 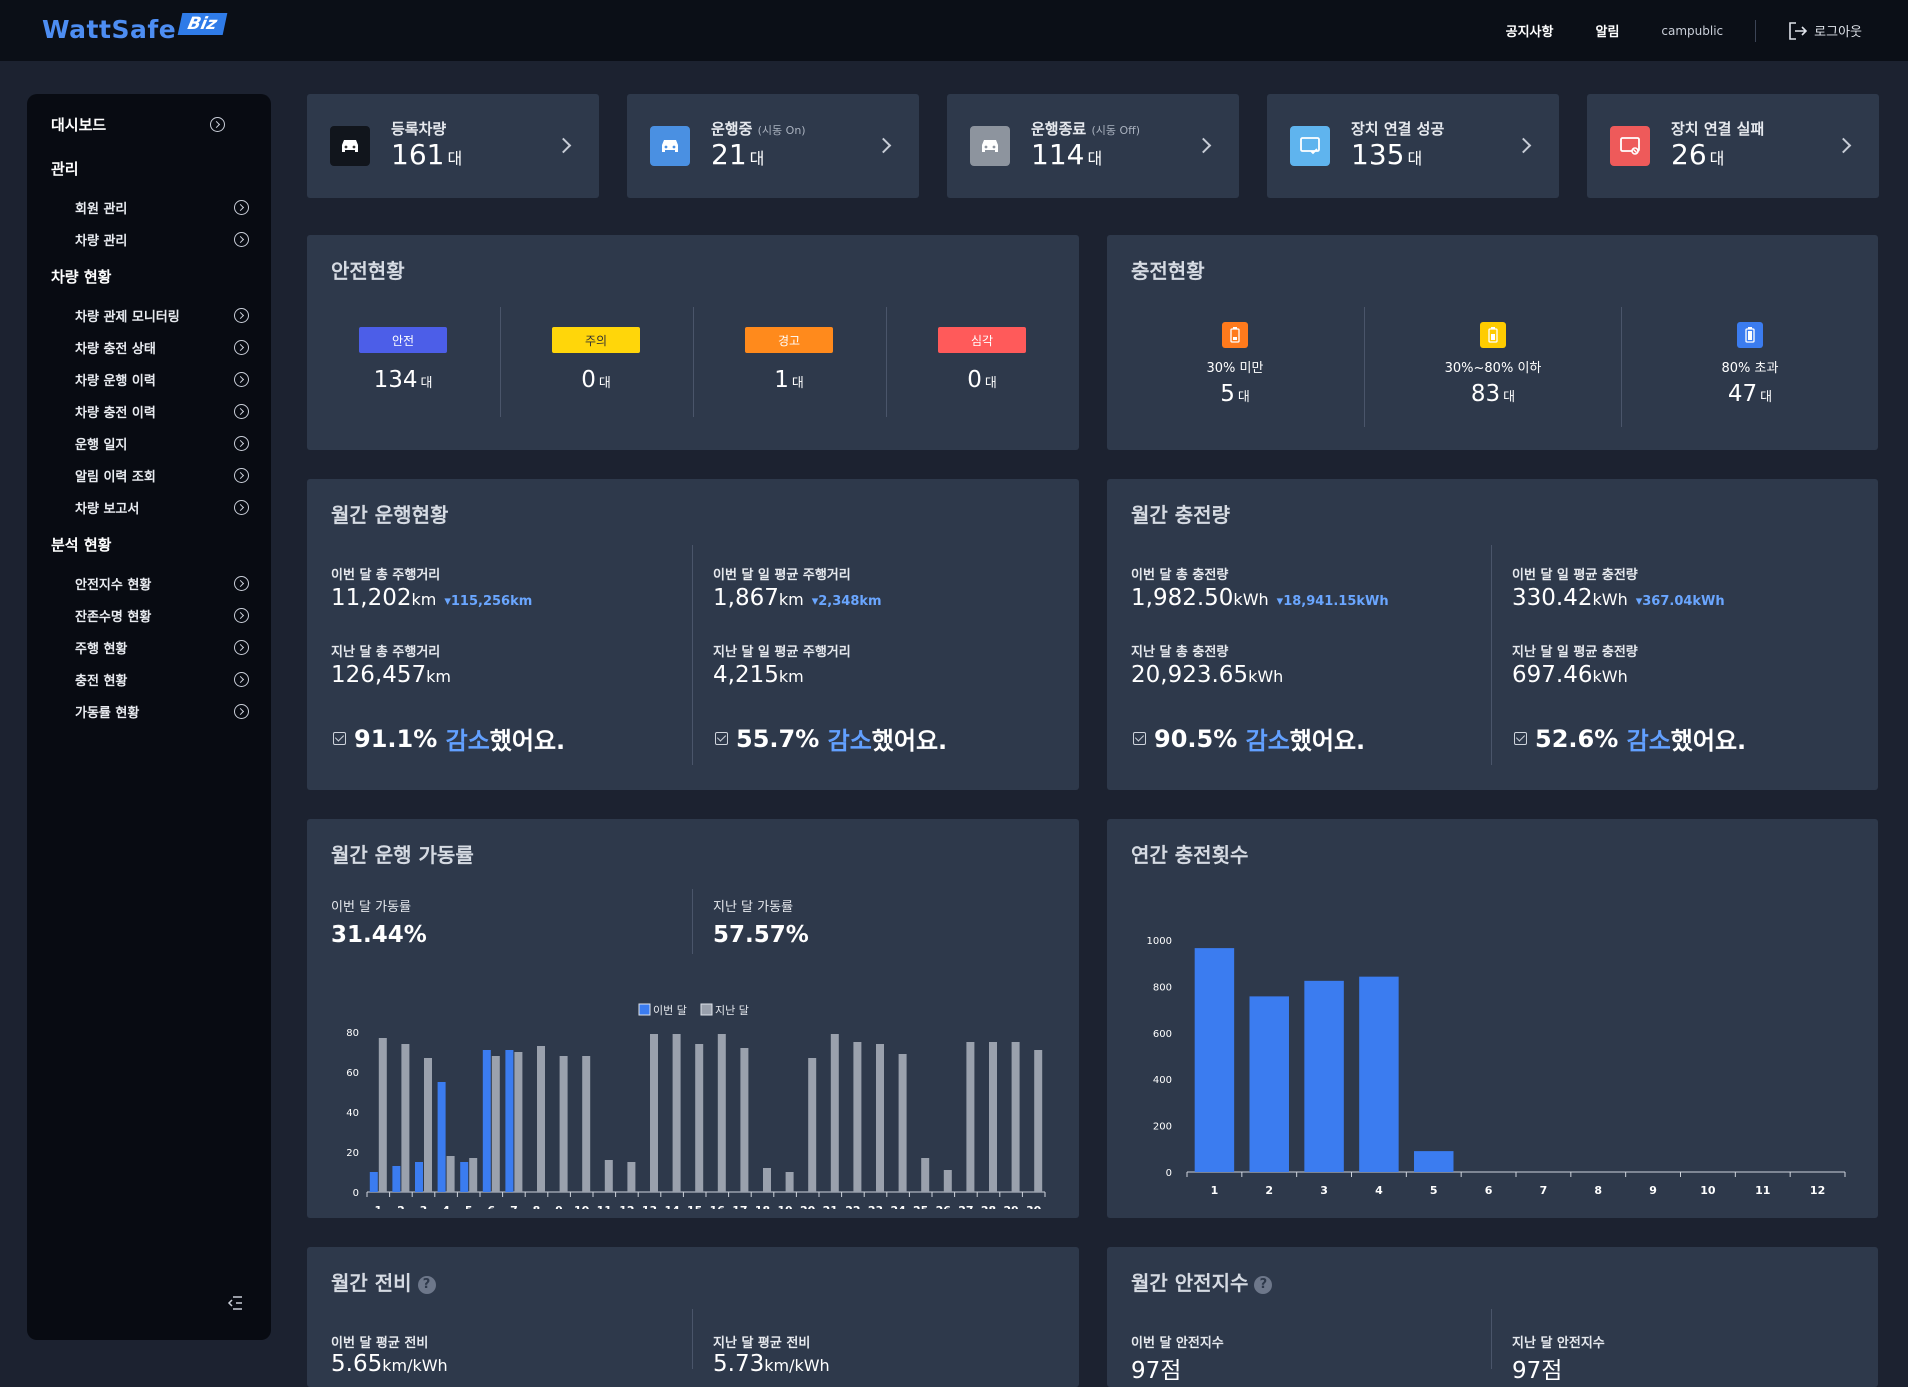 I want to click on summary-text: 91.1% 감소 했어요., so click(x=449, y=738).